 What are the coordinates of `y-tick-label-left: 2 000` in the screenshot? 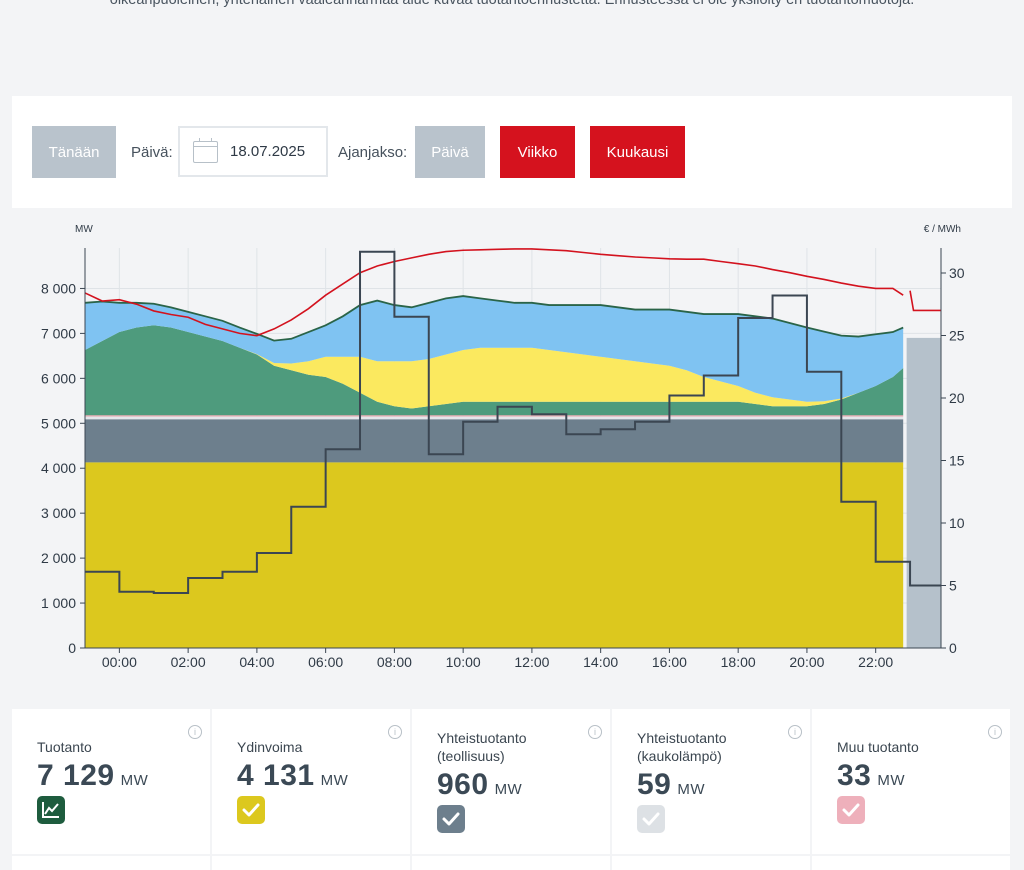 It's located at (58, 558).